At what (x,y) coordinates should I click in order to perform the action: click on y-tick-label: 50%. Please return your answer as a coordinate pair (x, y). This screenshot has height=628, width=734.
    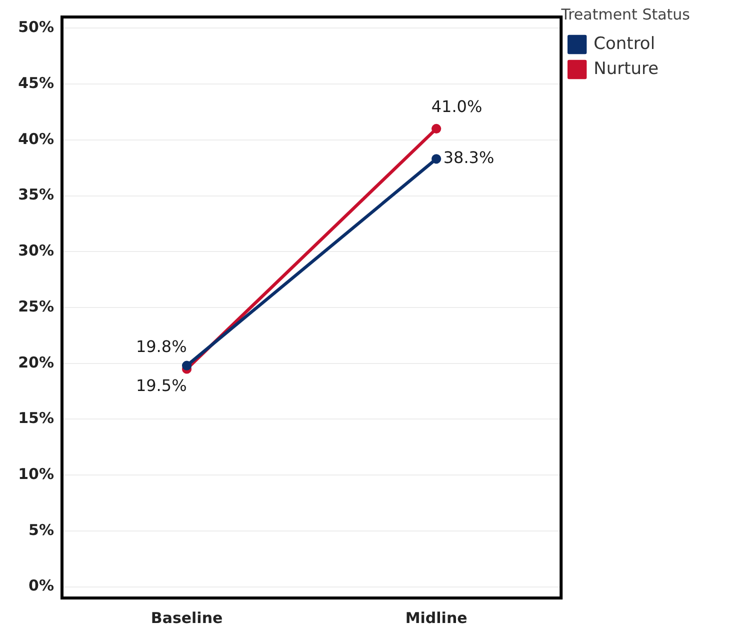
    Looking at the image, I should click on (36, 27).